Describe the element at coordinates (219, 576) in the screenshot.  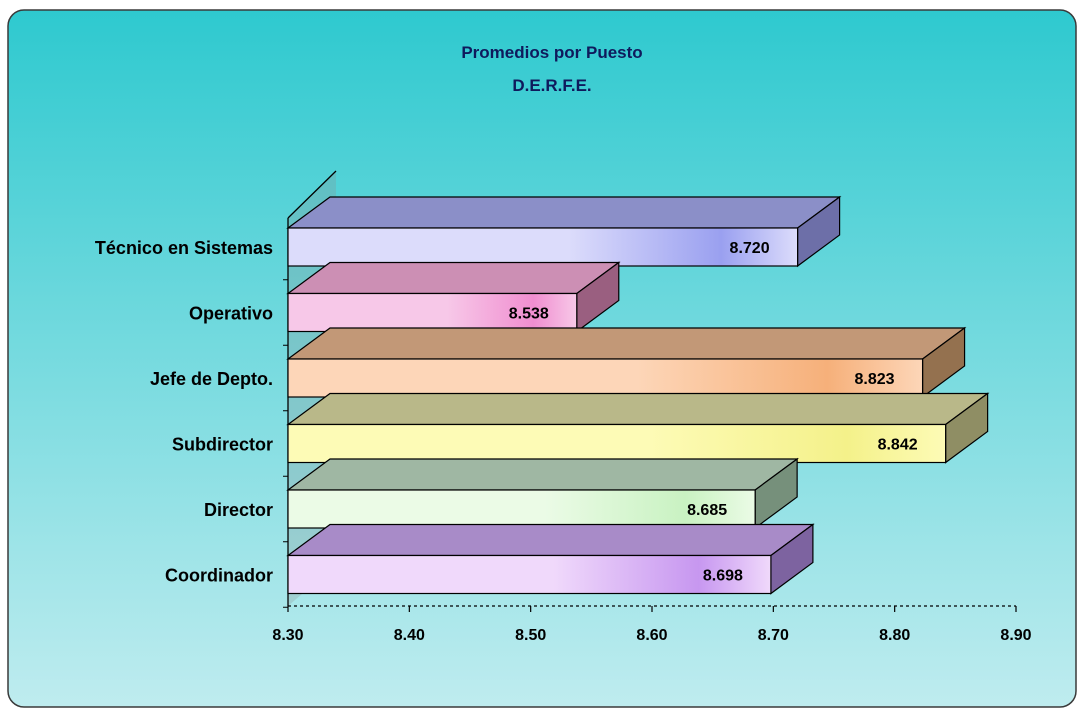
I see `category-label: Coordinador` at that location.